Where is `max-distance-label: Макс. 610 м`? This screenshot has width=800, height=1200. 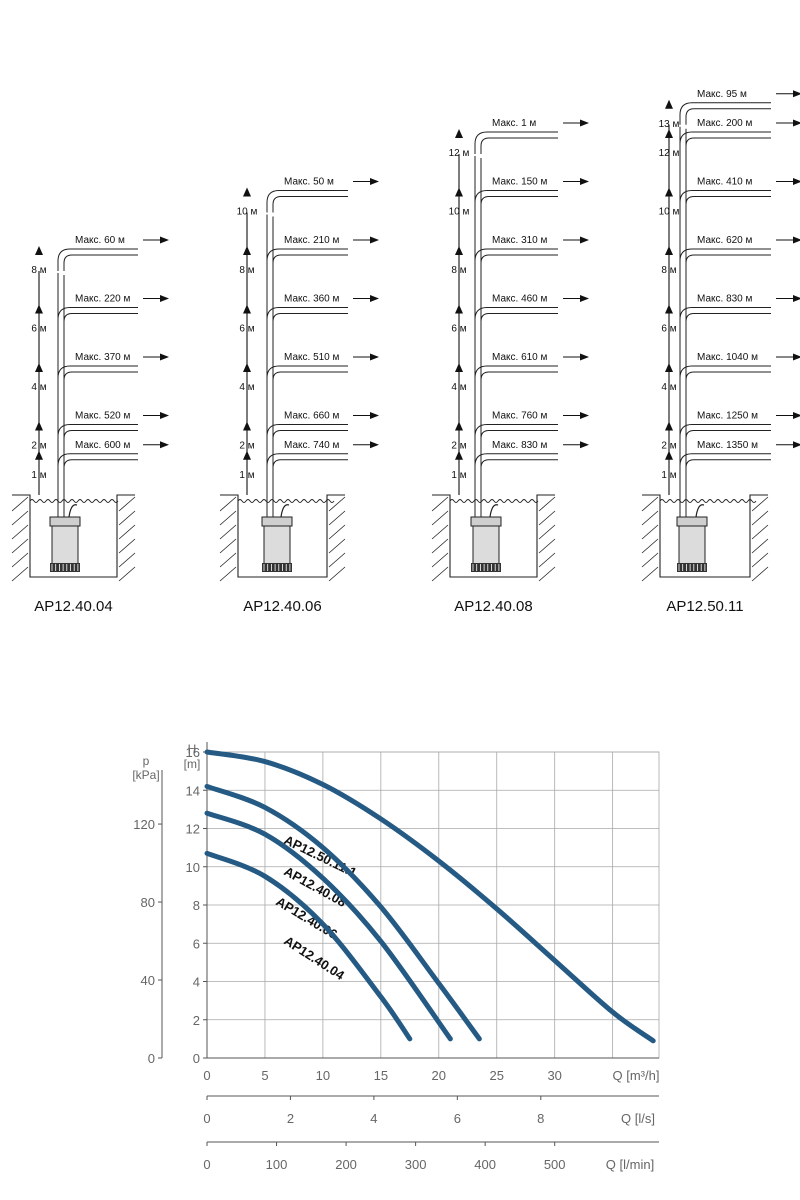
max-distance-label: Макс. 610 м is located at coordinates (520, 357).